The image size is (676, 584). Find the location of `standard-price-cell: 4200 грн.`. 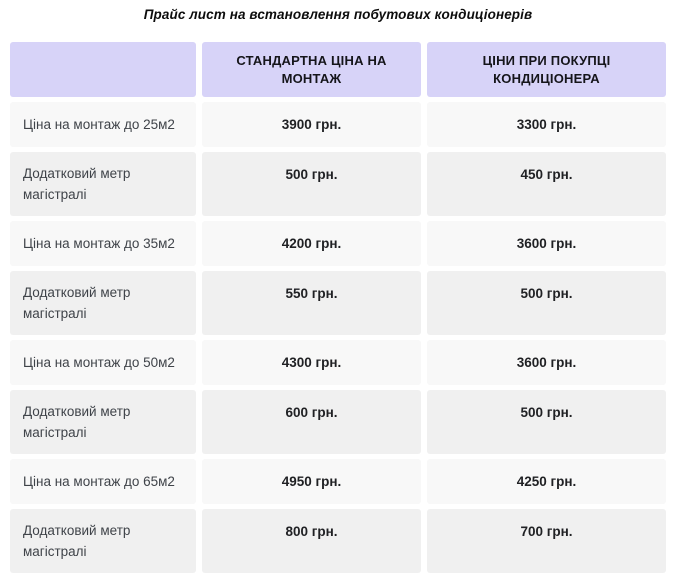

standard-price-cell: 4200 грн. is located at coordinates (311, 243).